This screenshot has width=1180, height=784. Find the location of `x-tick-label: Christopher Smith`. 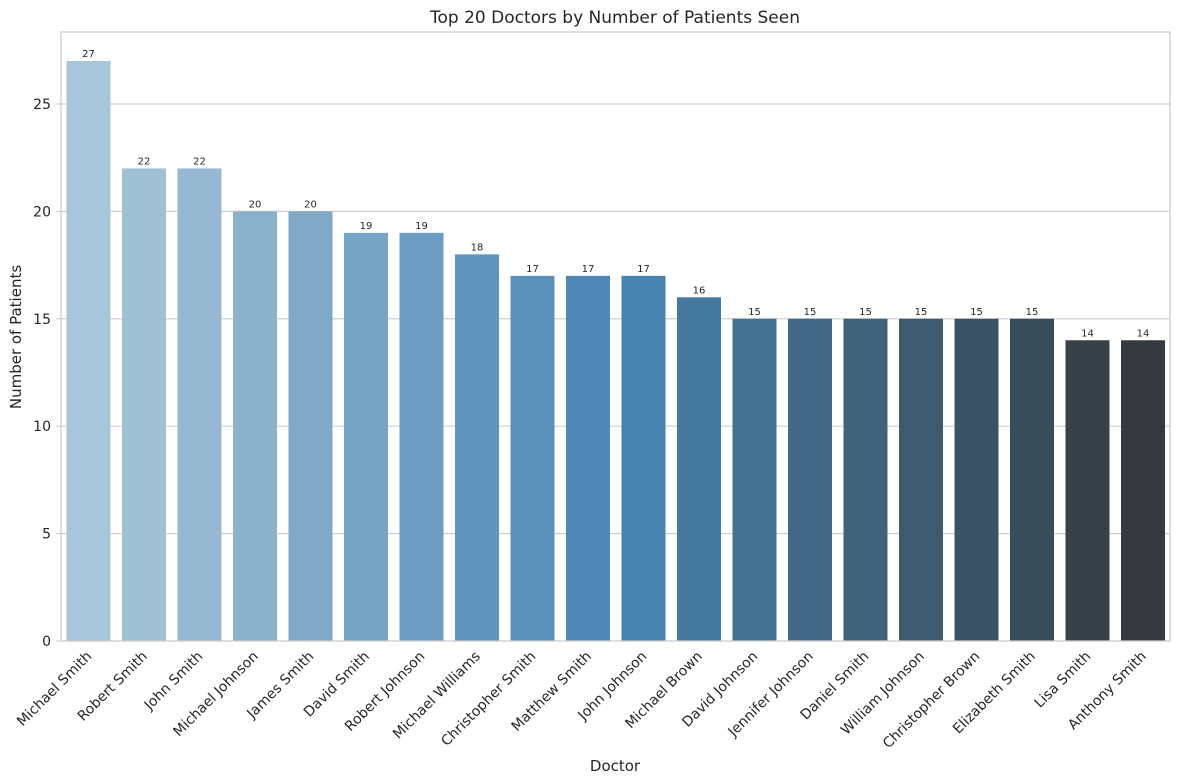

x-tick-label: Christopher Smith is located at coordinates (488, 699).